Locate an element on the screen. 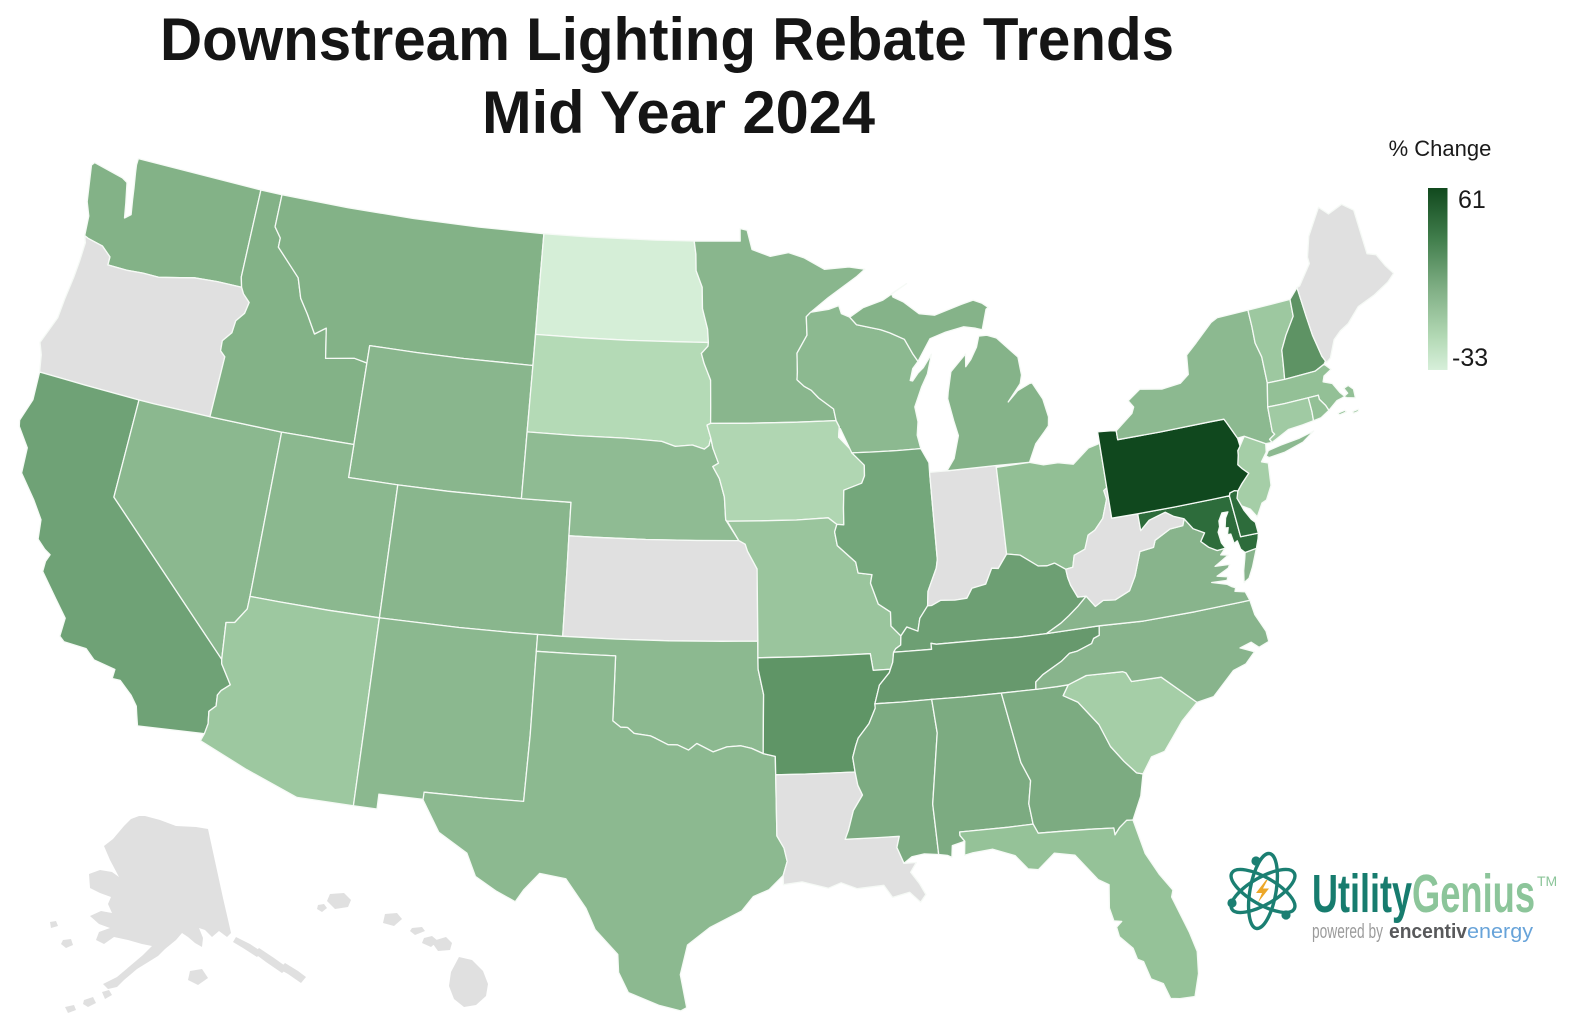  svg-text: Utility is located at coordinates (1362, 894).